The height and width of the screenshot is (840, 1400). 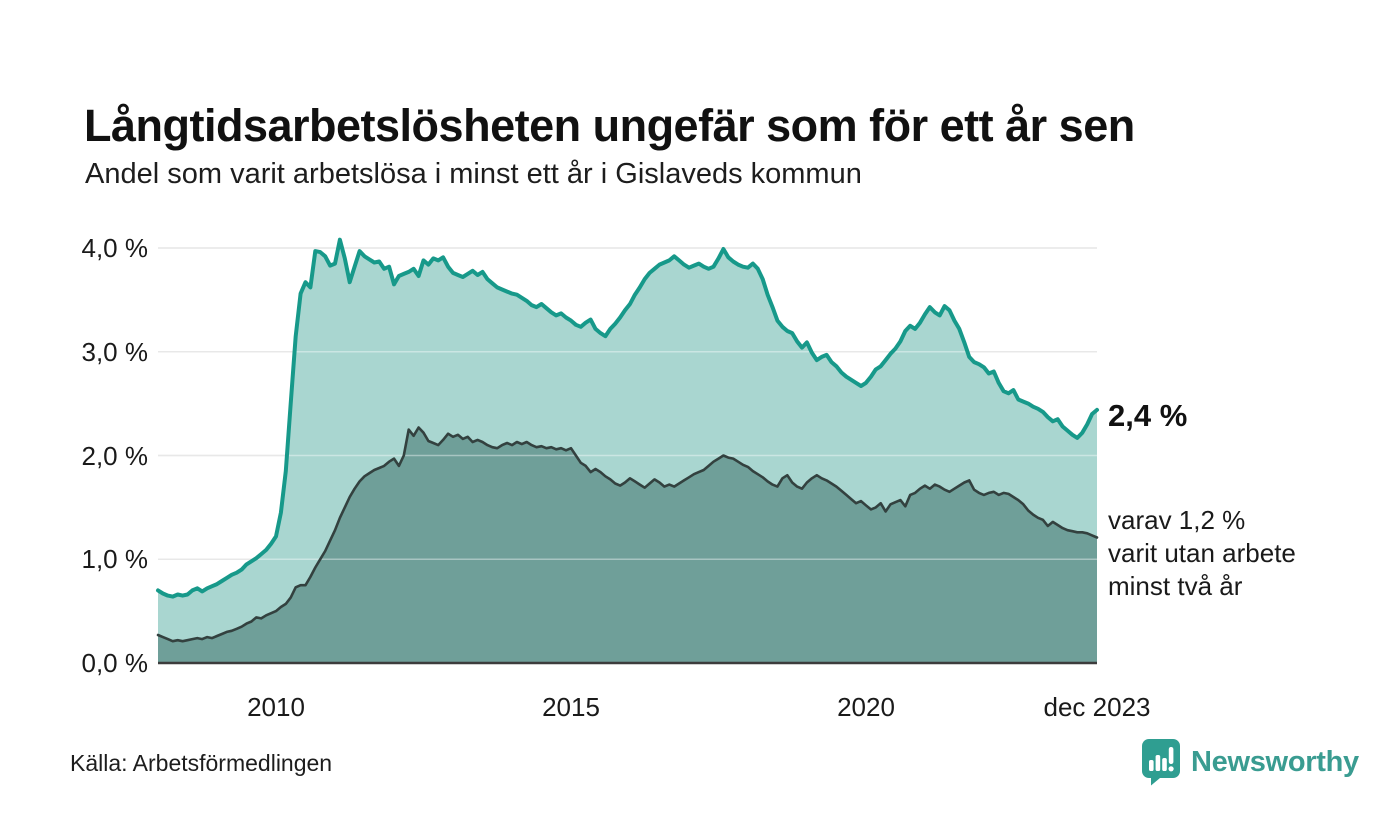 I want to click on end-sub-line-1: varav 1,2 %, so click(x=1177, y=520).